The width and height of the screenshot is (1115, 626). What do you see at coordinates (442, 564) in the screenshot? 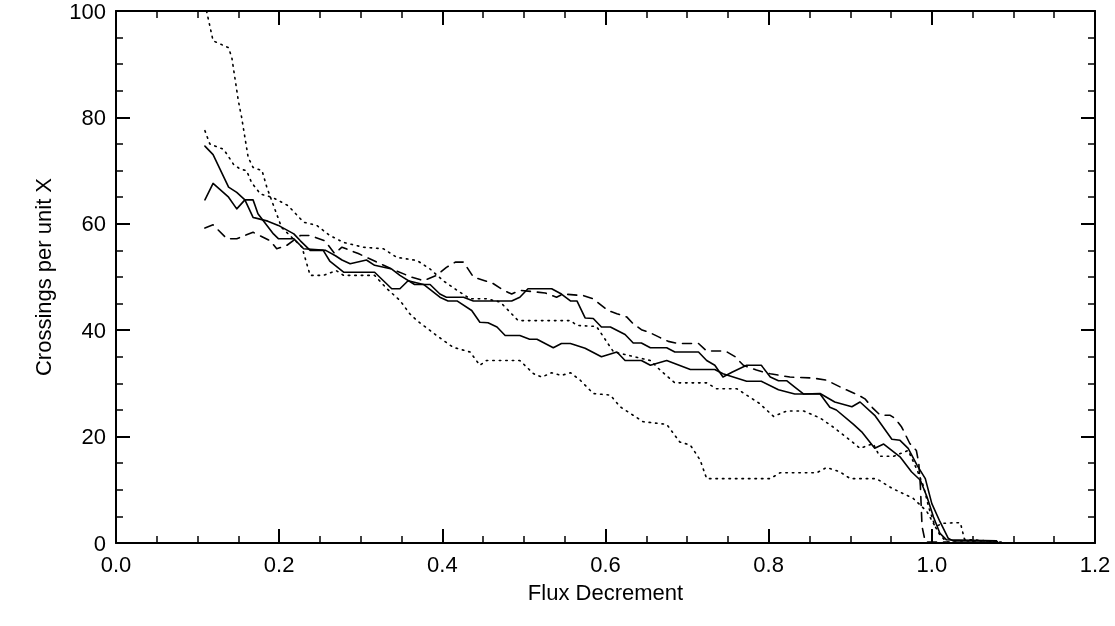
I see `x-tick-label: 0.4` at bounding box center [442, 564].